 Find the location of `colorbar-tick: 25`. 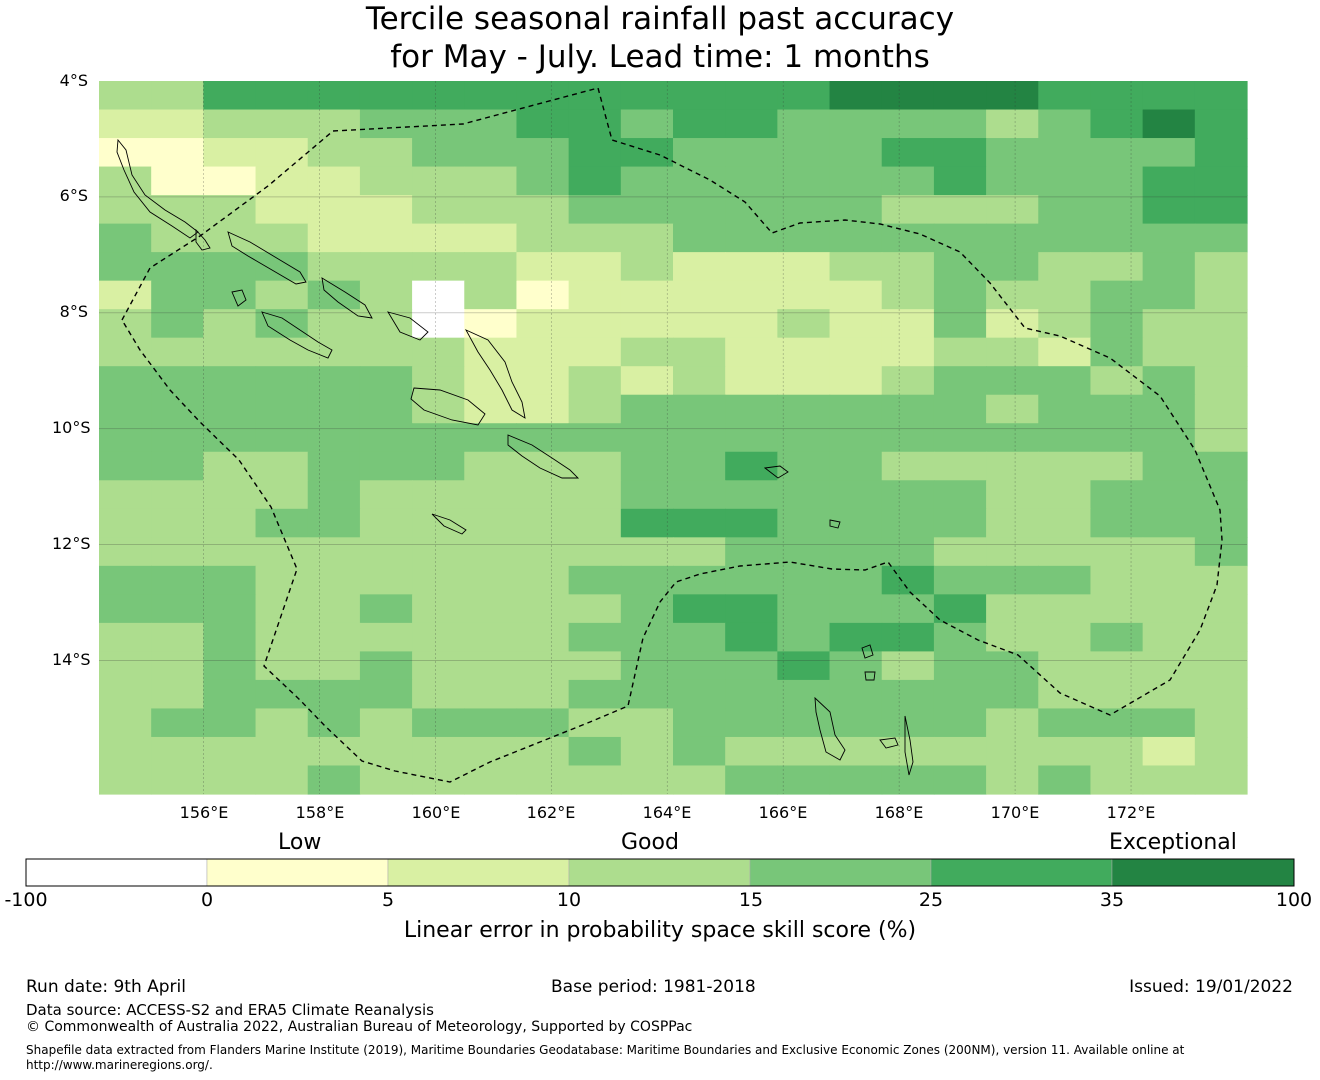

colorbar-tick: 25 is located at coordinates (931, 900).